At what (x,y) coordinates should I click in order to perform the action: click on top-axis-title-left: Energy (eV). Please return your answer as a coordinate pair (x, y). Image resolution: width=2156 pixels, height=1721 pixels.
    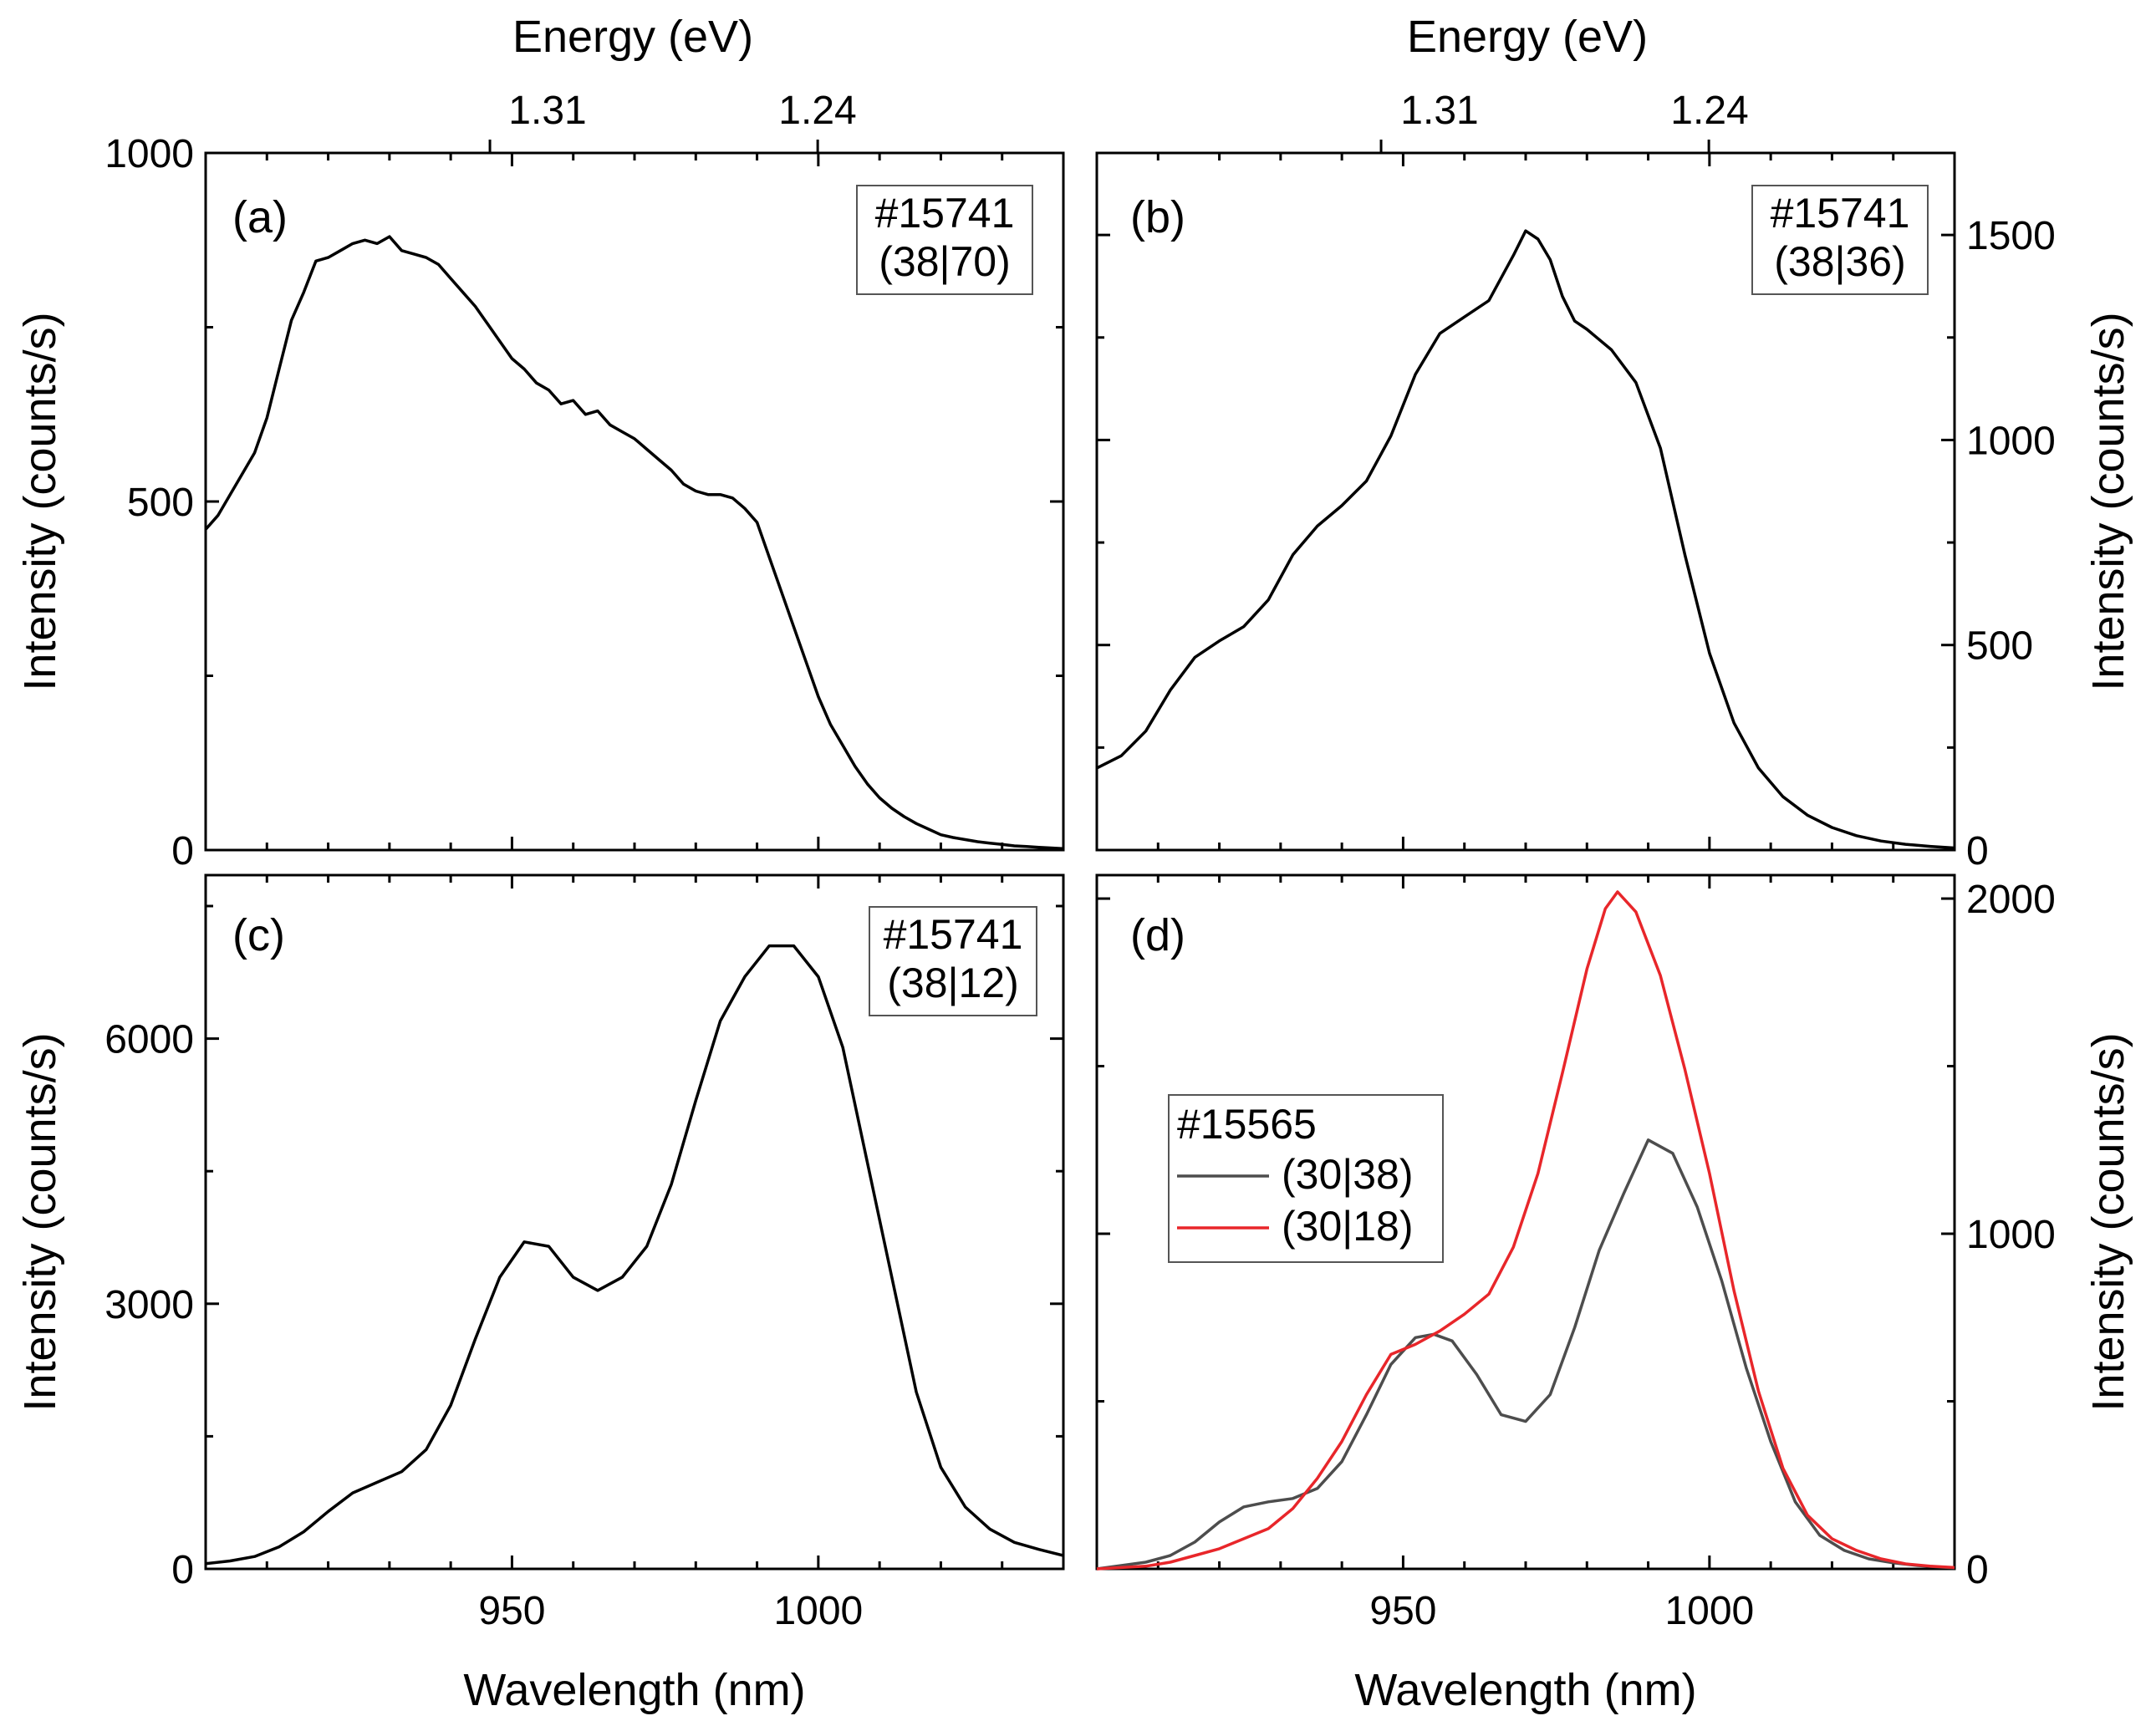
    Looking at the image, I should click on (632, 37).